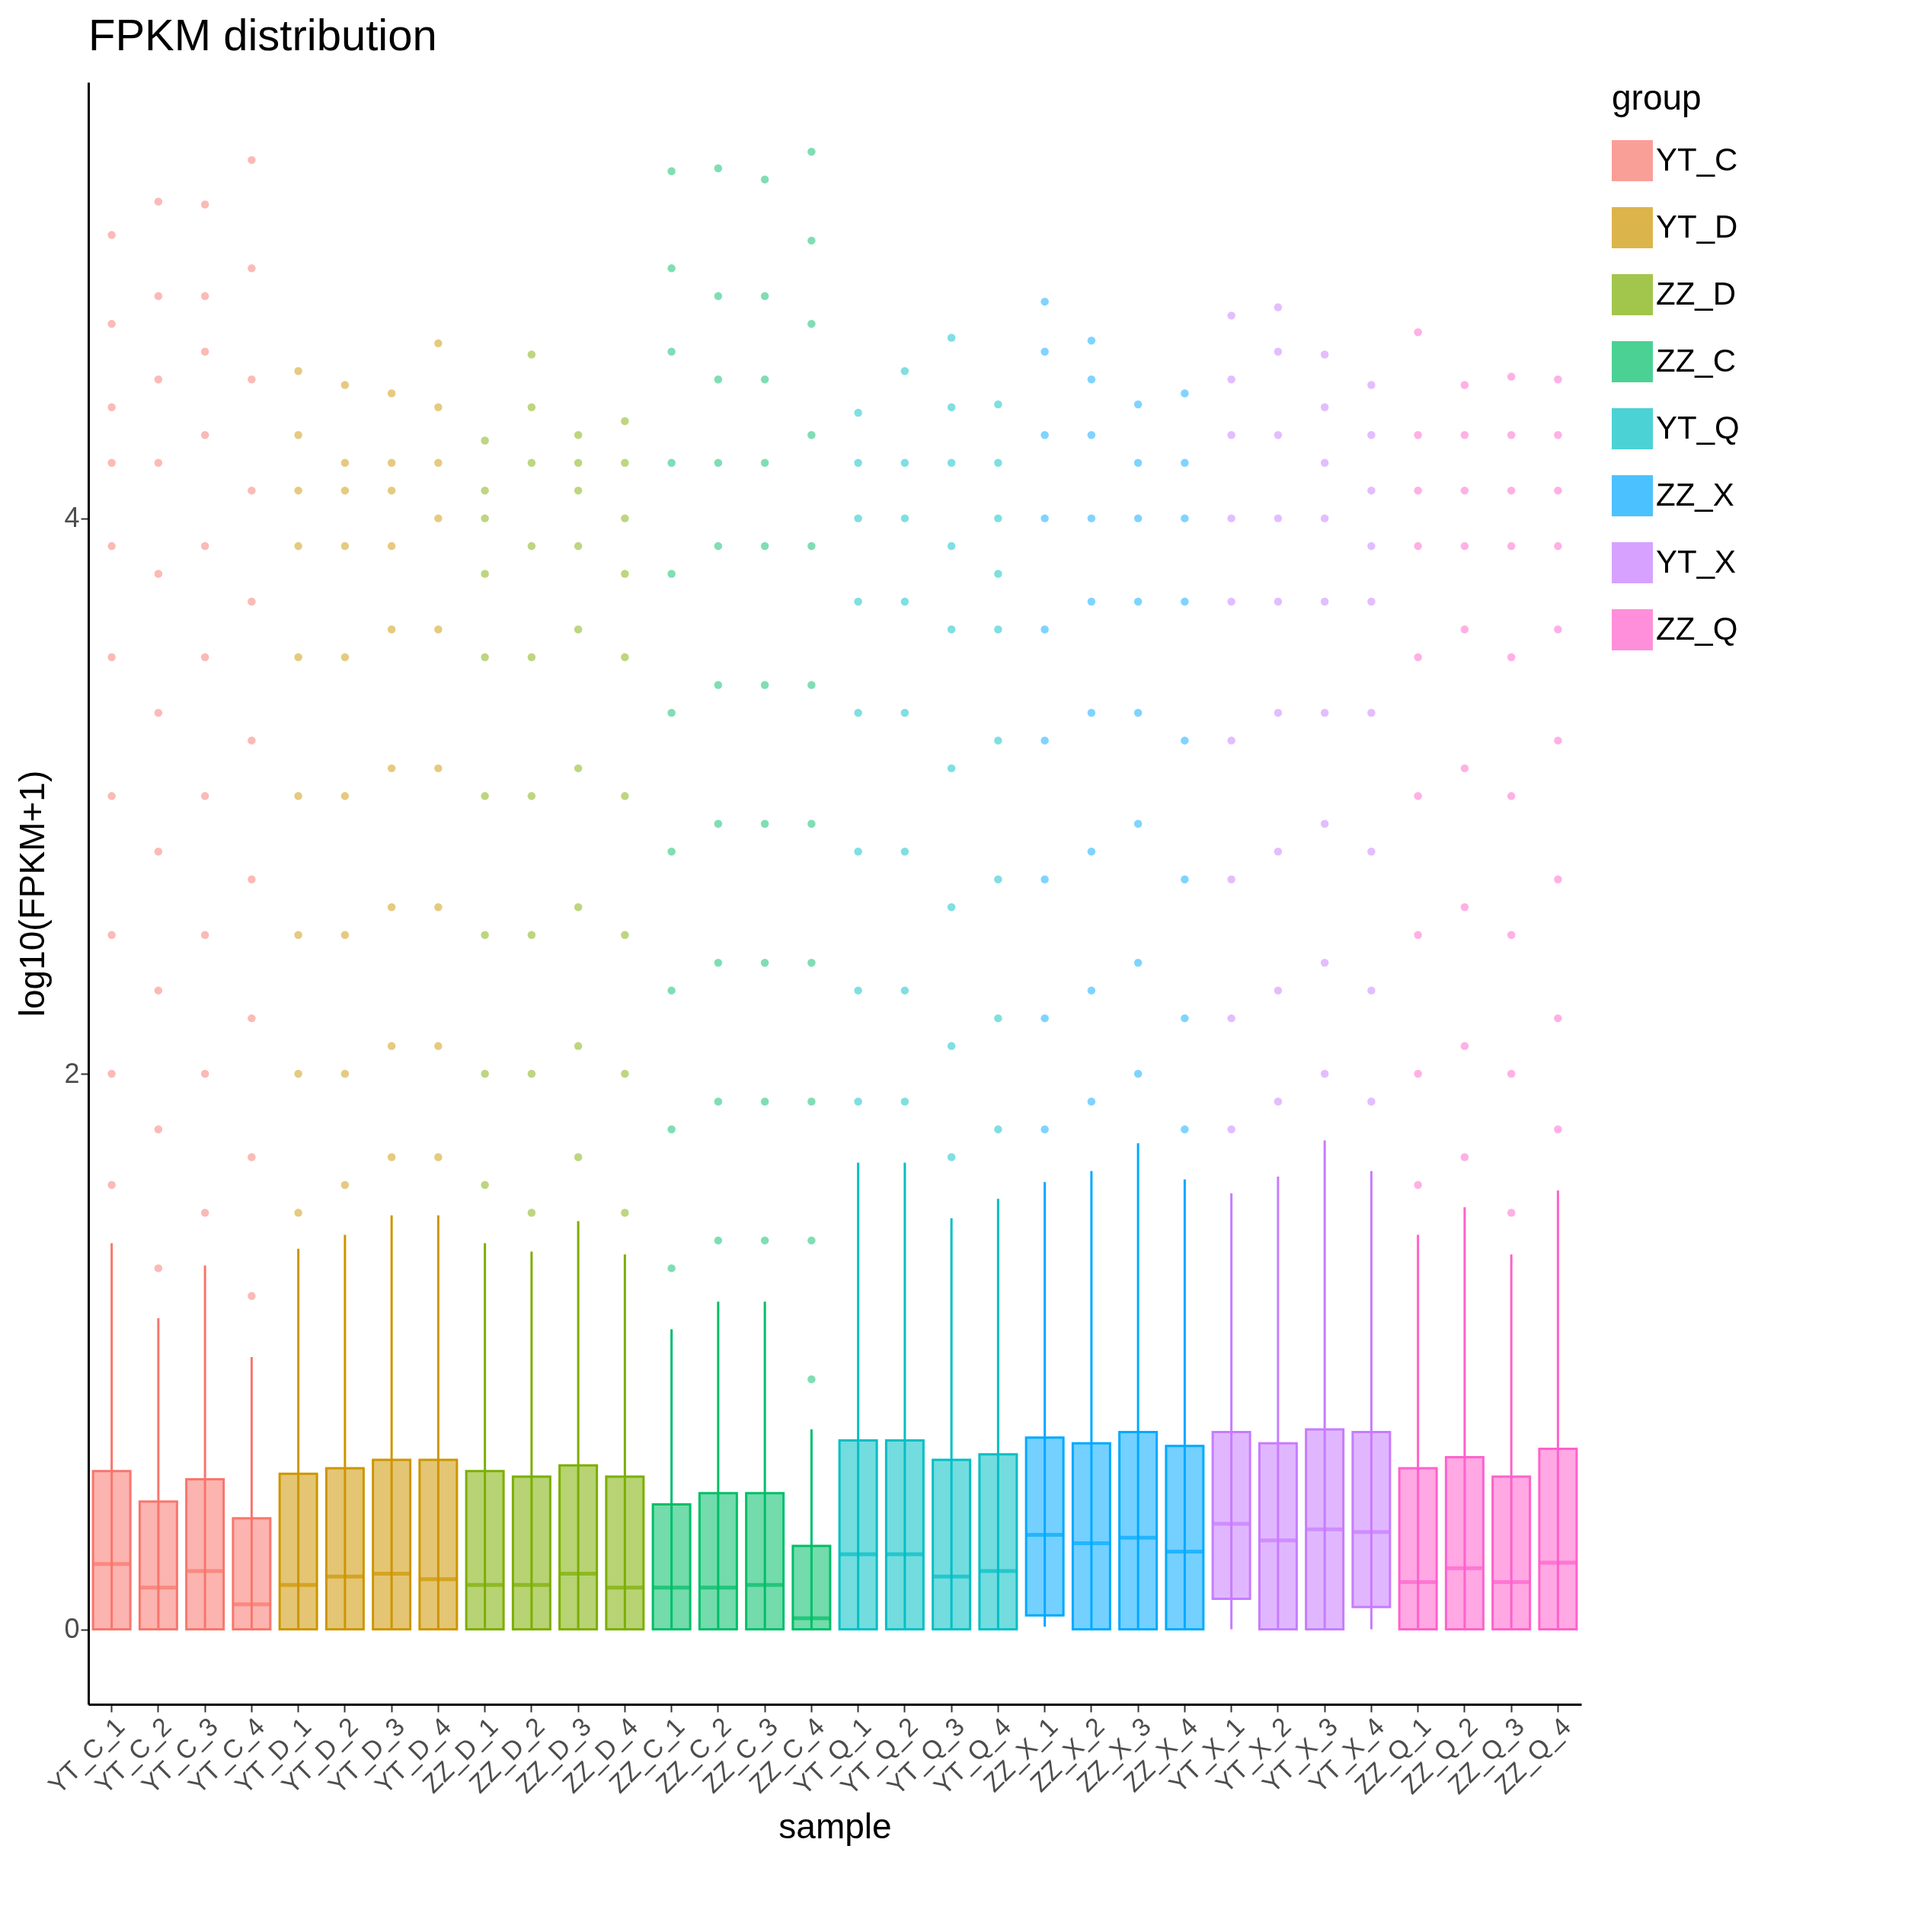  I want to click on legend-label: ZZ_X, so click(1695, 495).